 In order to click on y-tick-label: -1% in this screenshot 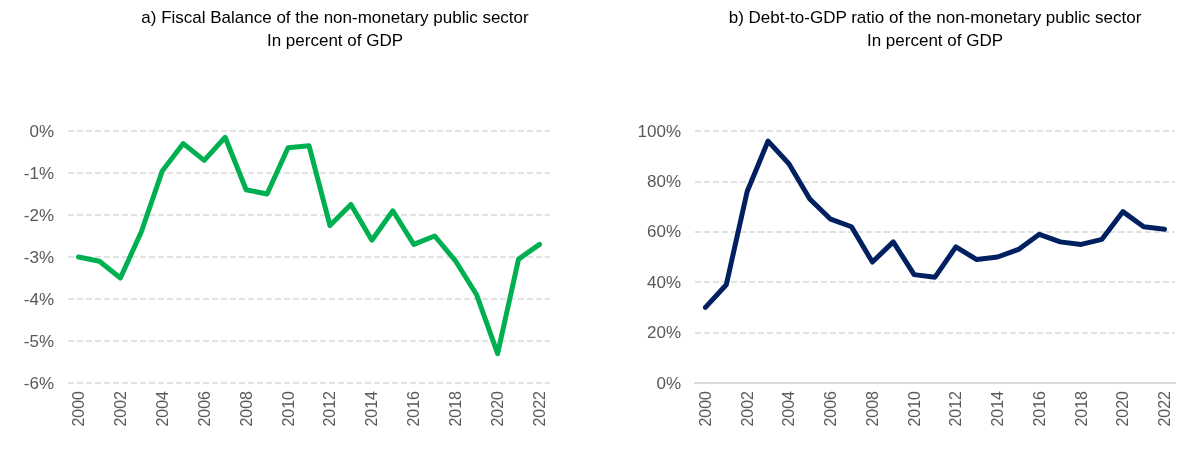, I will do `click(38, 173)`.